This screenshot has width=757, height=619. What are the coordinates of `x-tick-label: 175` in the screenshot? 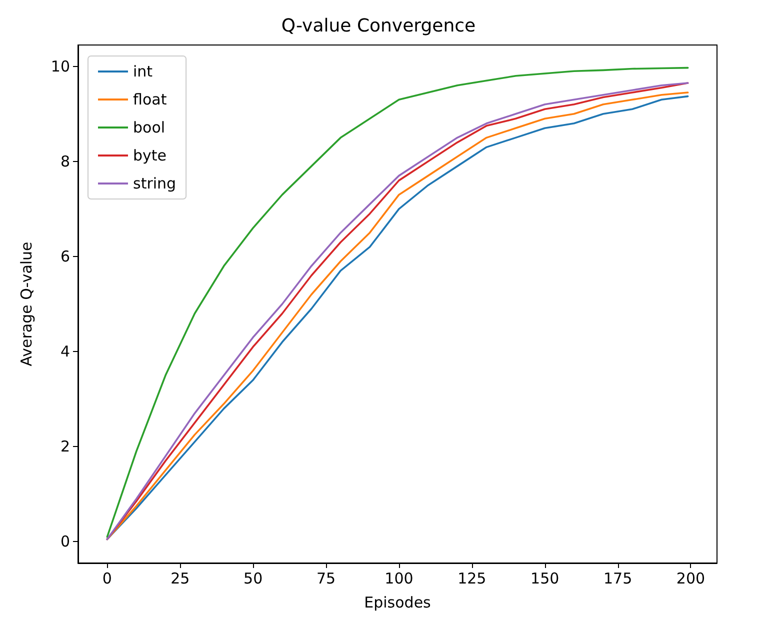 It's located at (617, 579).